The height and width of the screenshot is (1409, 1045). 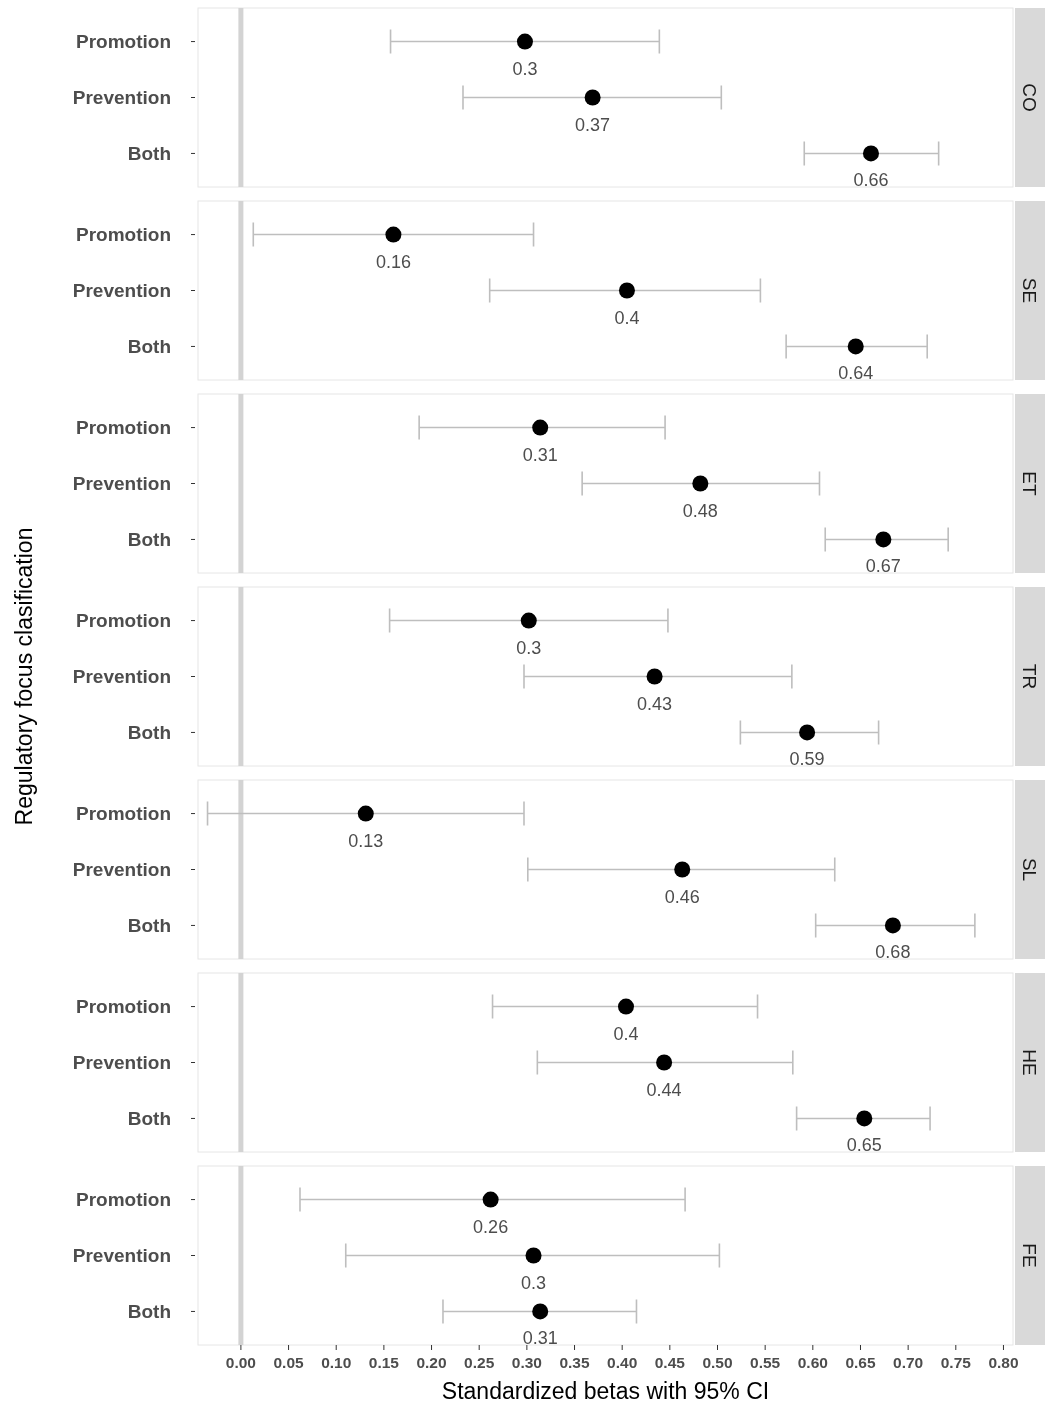 I want to click on x-tick-label: 0.25, so click(x=479, y=1362).